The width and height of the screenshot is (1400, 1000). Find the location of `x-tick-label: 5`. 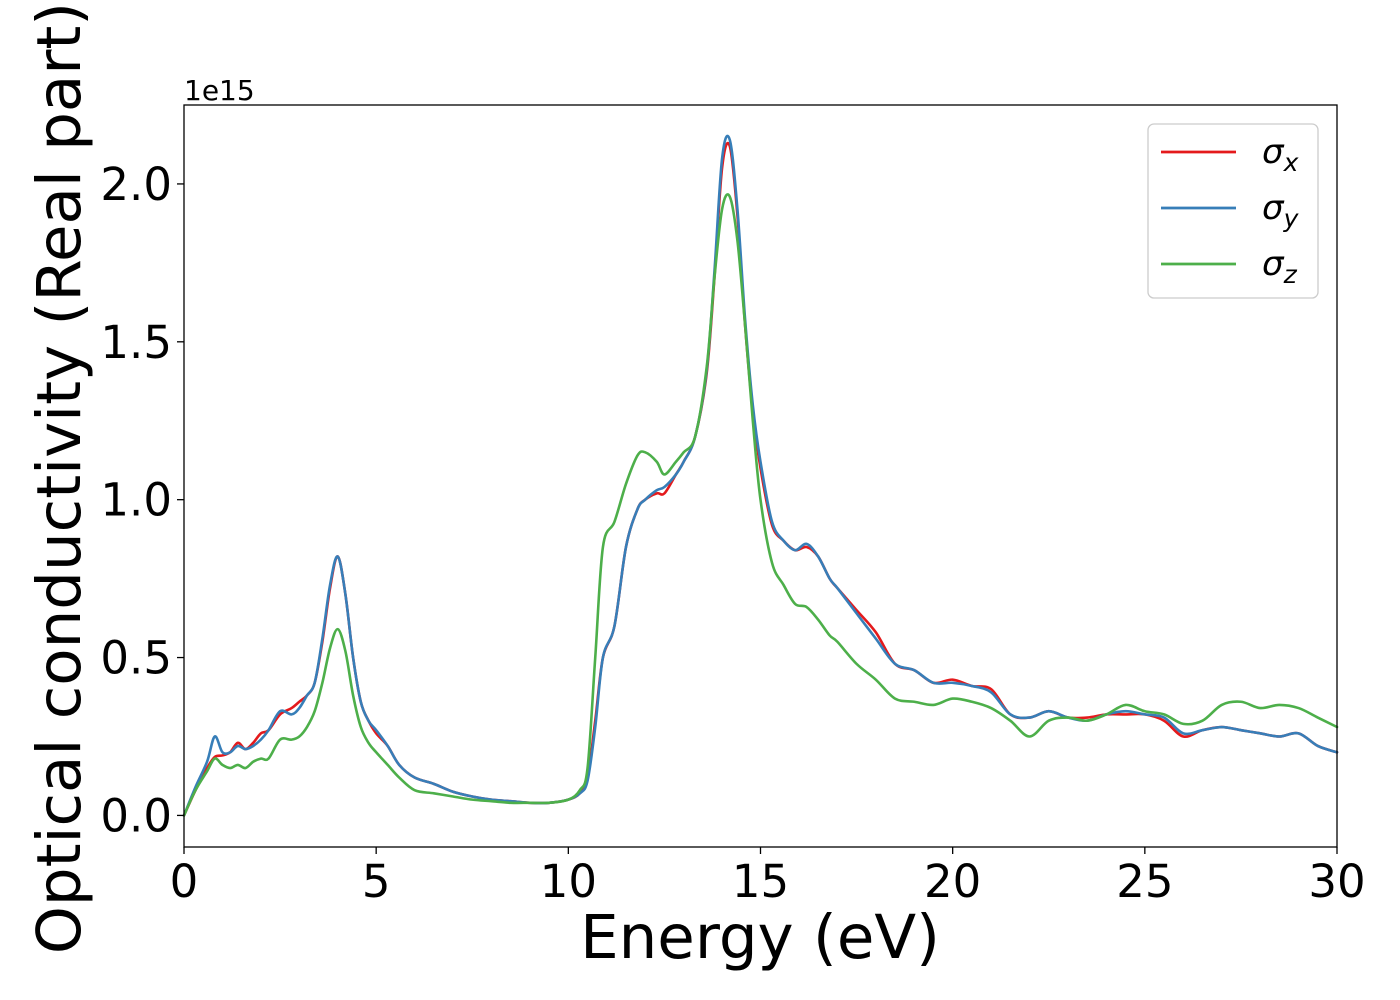

x-tick-label: 5 is located at coordinates (376, 881).